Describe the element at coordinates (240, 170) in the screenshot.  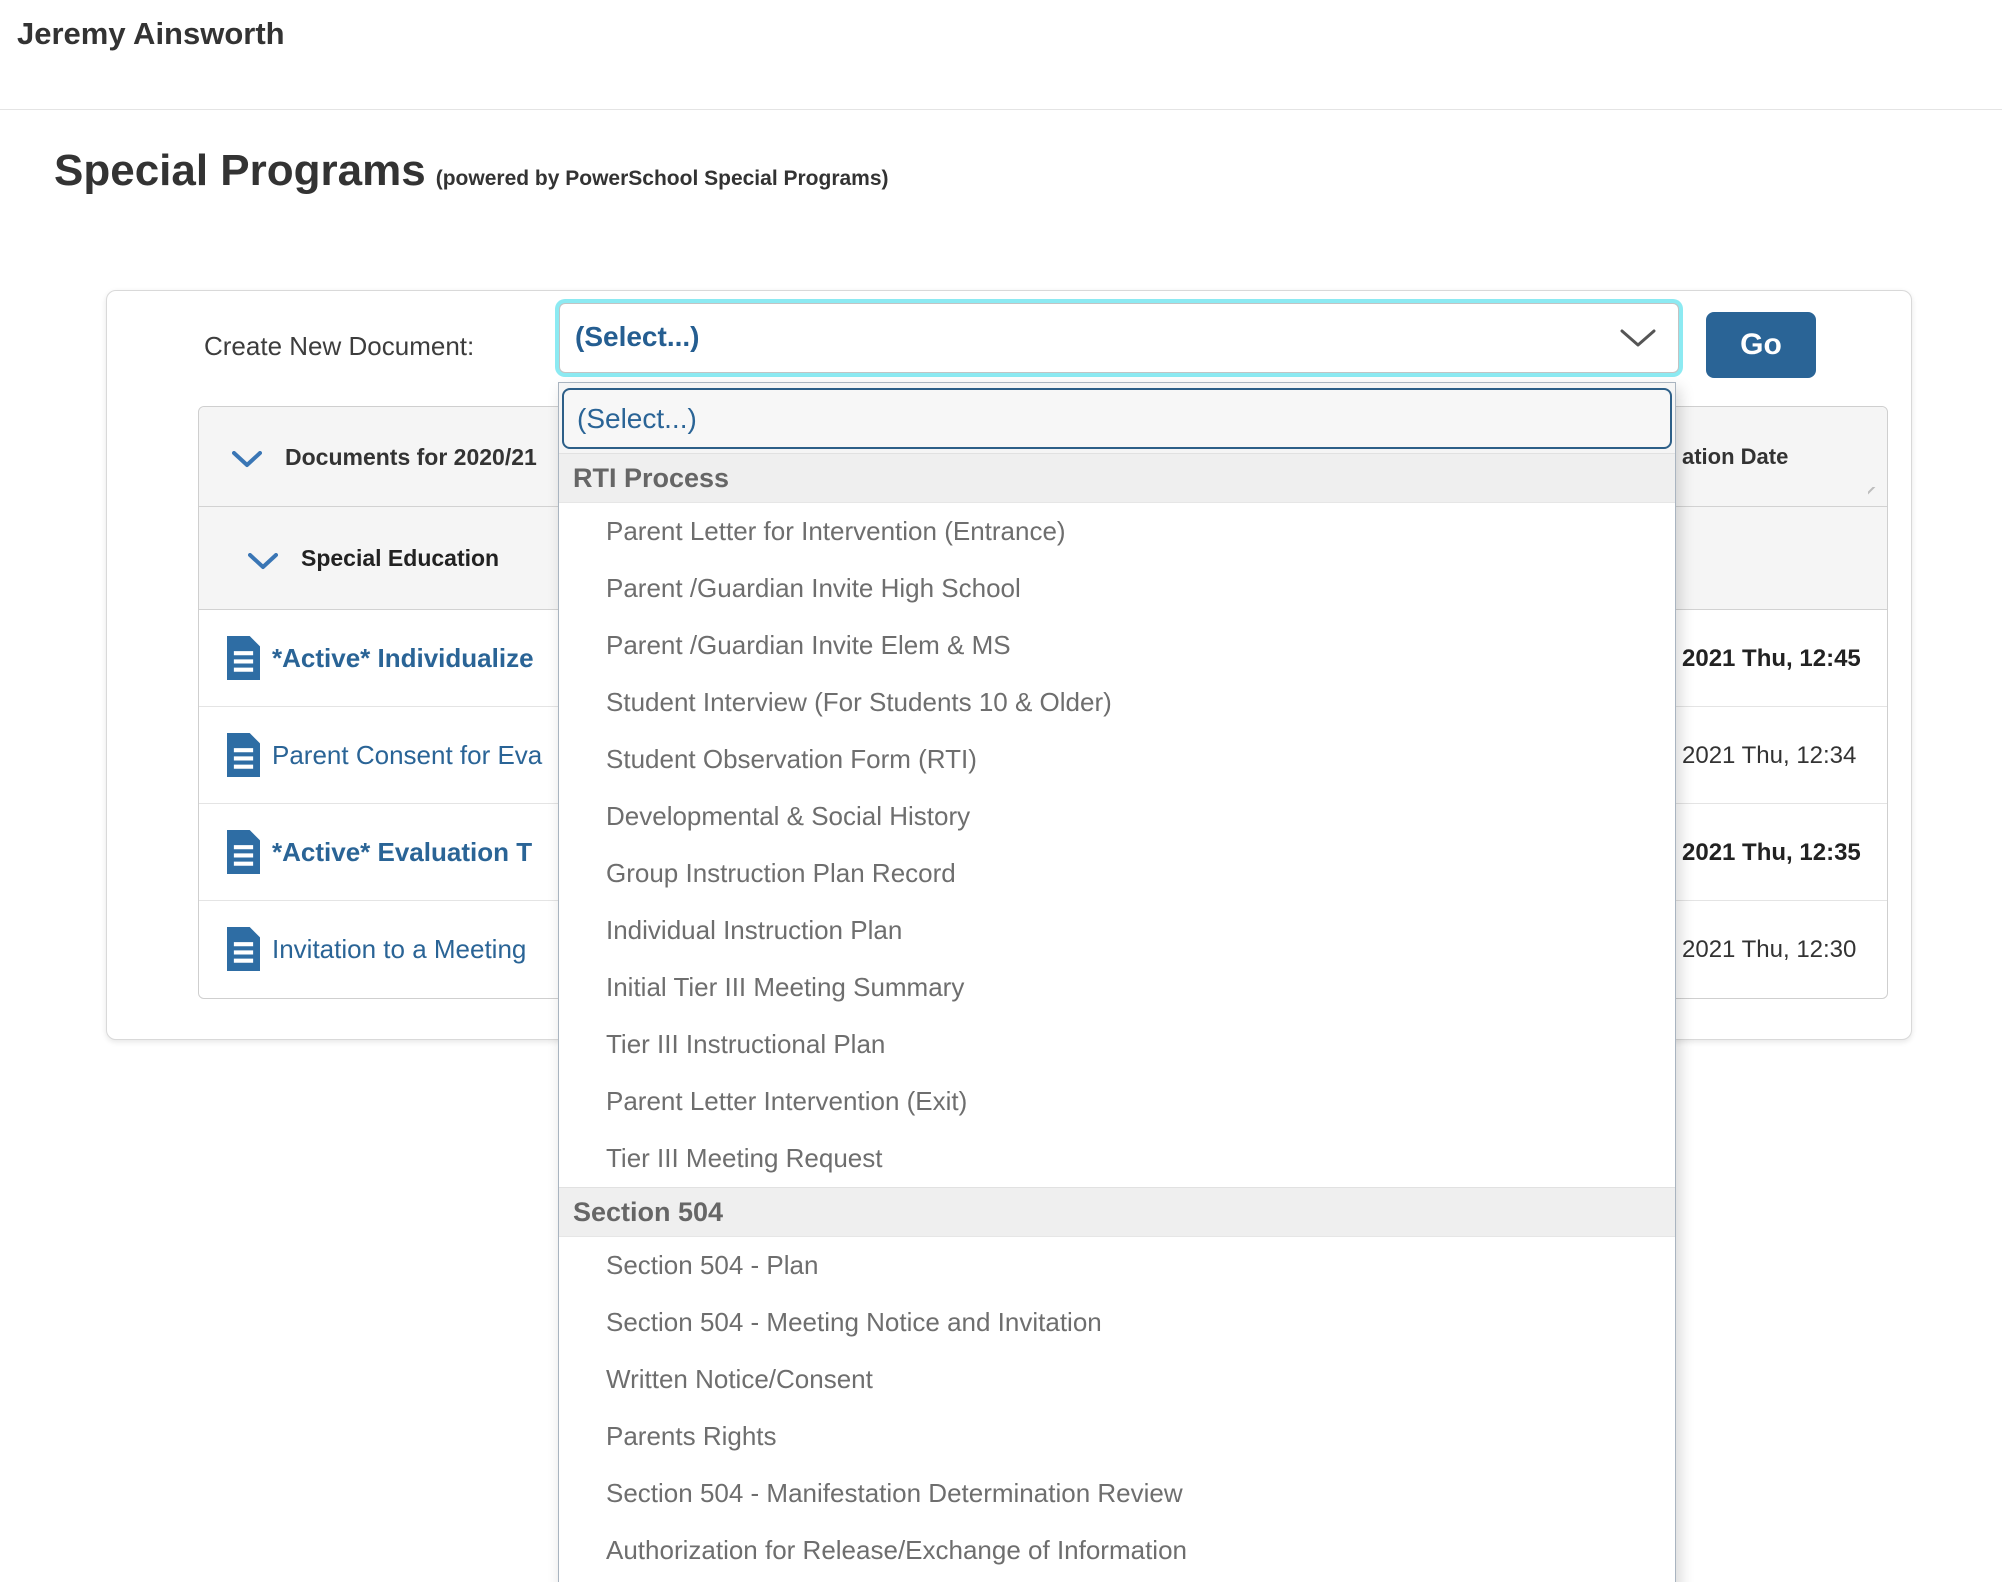
I see `page-title: Special Programs` at that location.